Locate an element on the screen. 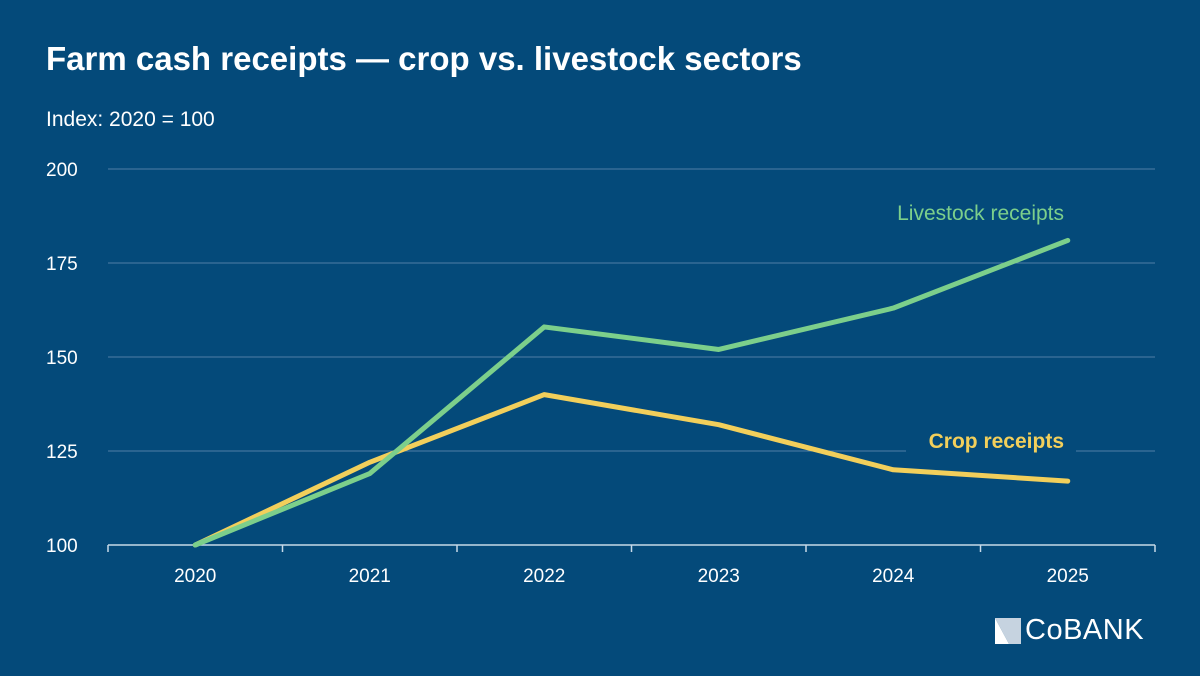  x-tick-label: 2024 is located at coordinates (893, 576).